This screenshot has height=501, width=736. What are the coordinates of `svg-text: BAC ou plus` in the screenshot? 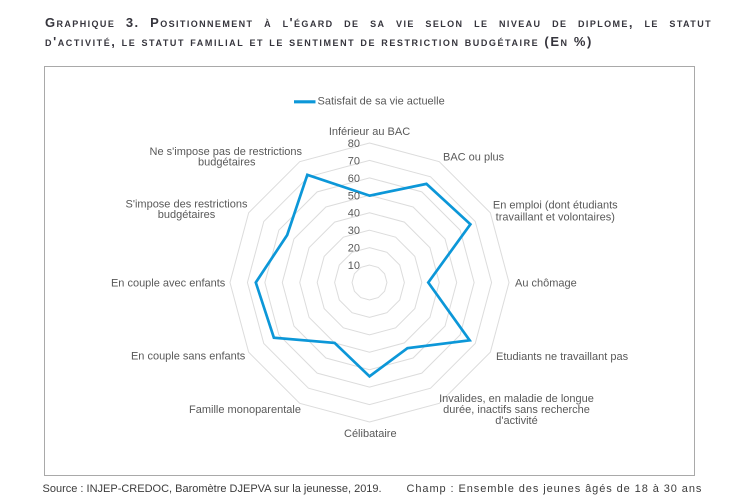 It's located at (474, 158).